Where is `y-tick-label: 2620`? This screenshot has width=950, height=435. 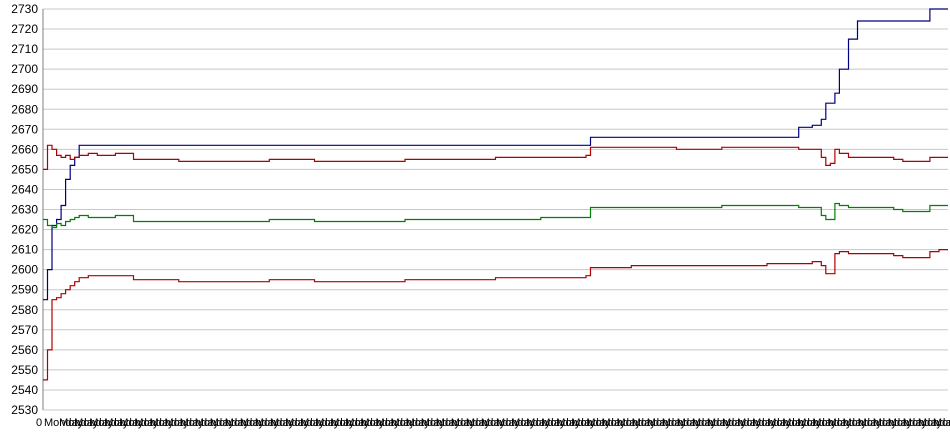
y-tick-label: 2620 is located at coordinates (24, 230).